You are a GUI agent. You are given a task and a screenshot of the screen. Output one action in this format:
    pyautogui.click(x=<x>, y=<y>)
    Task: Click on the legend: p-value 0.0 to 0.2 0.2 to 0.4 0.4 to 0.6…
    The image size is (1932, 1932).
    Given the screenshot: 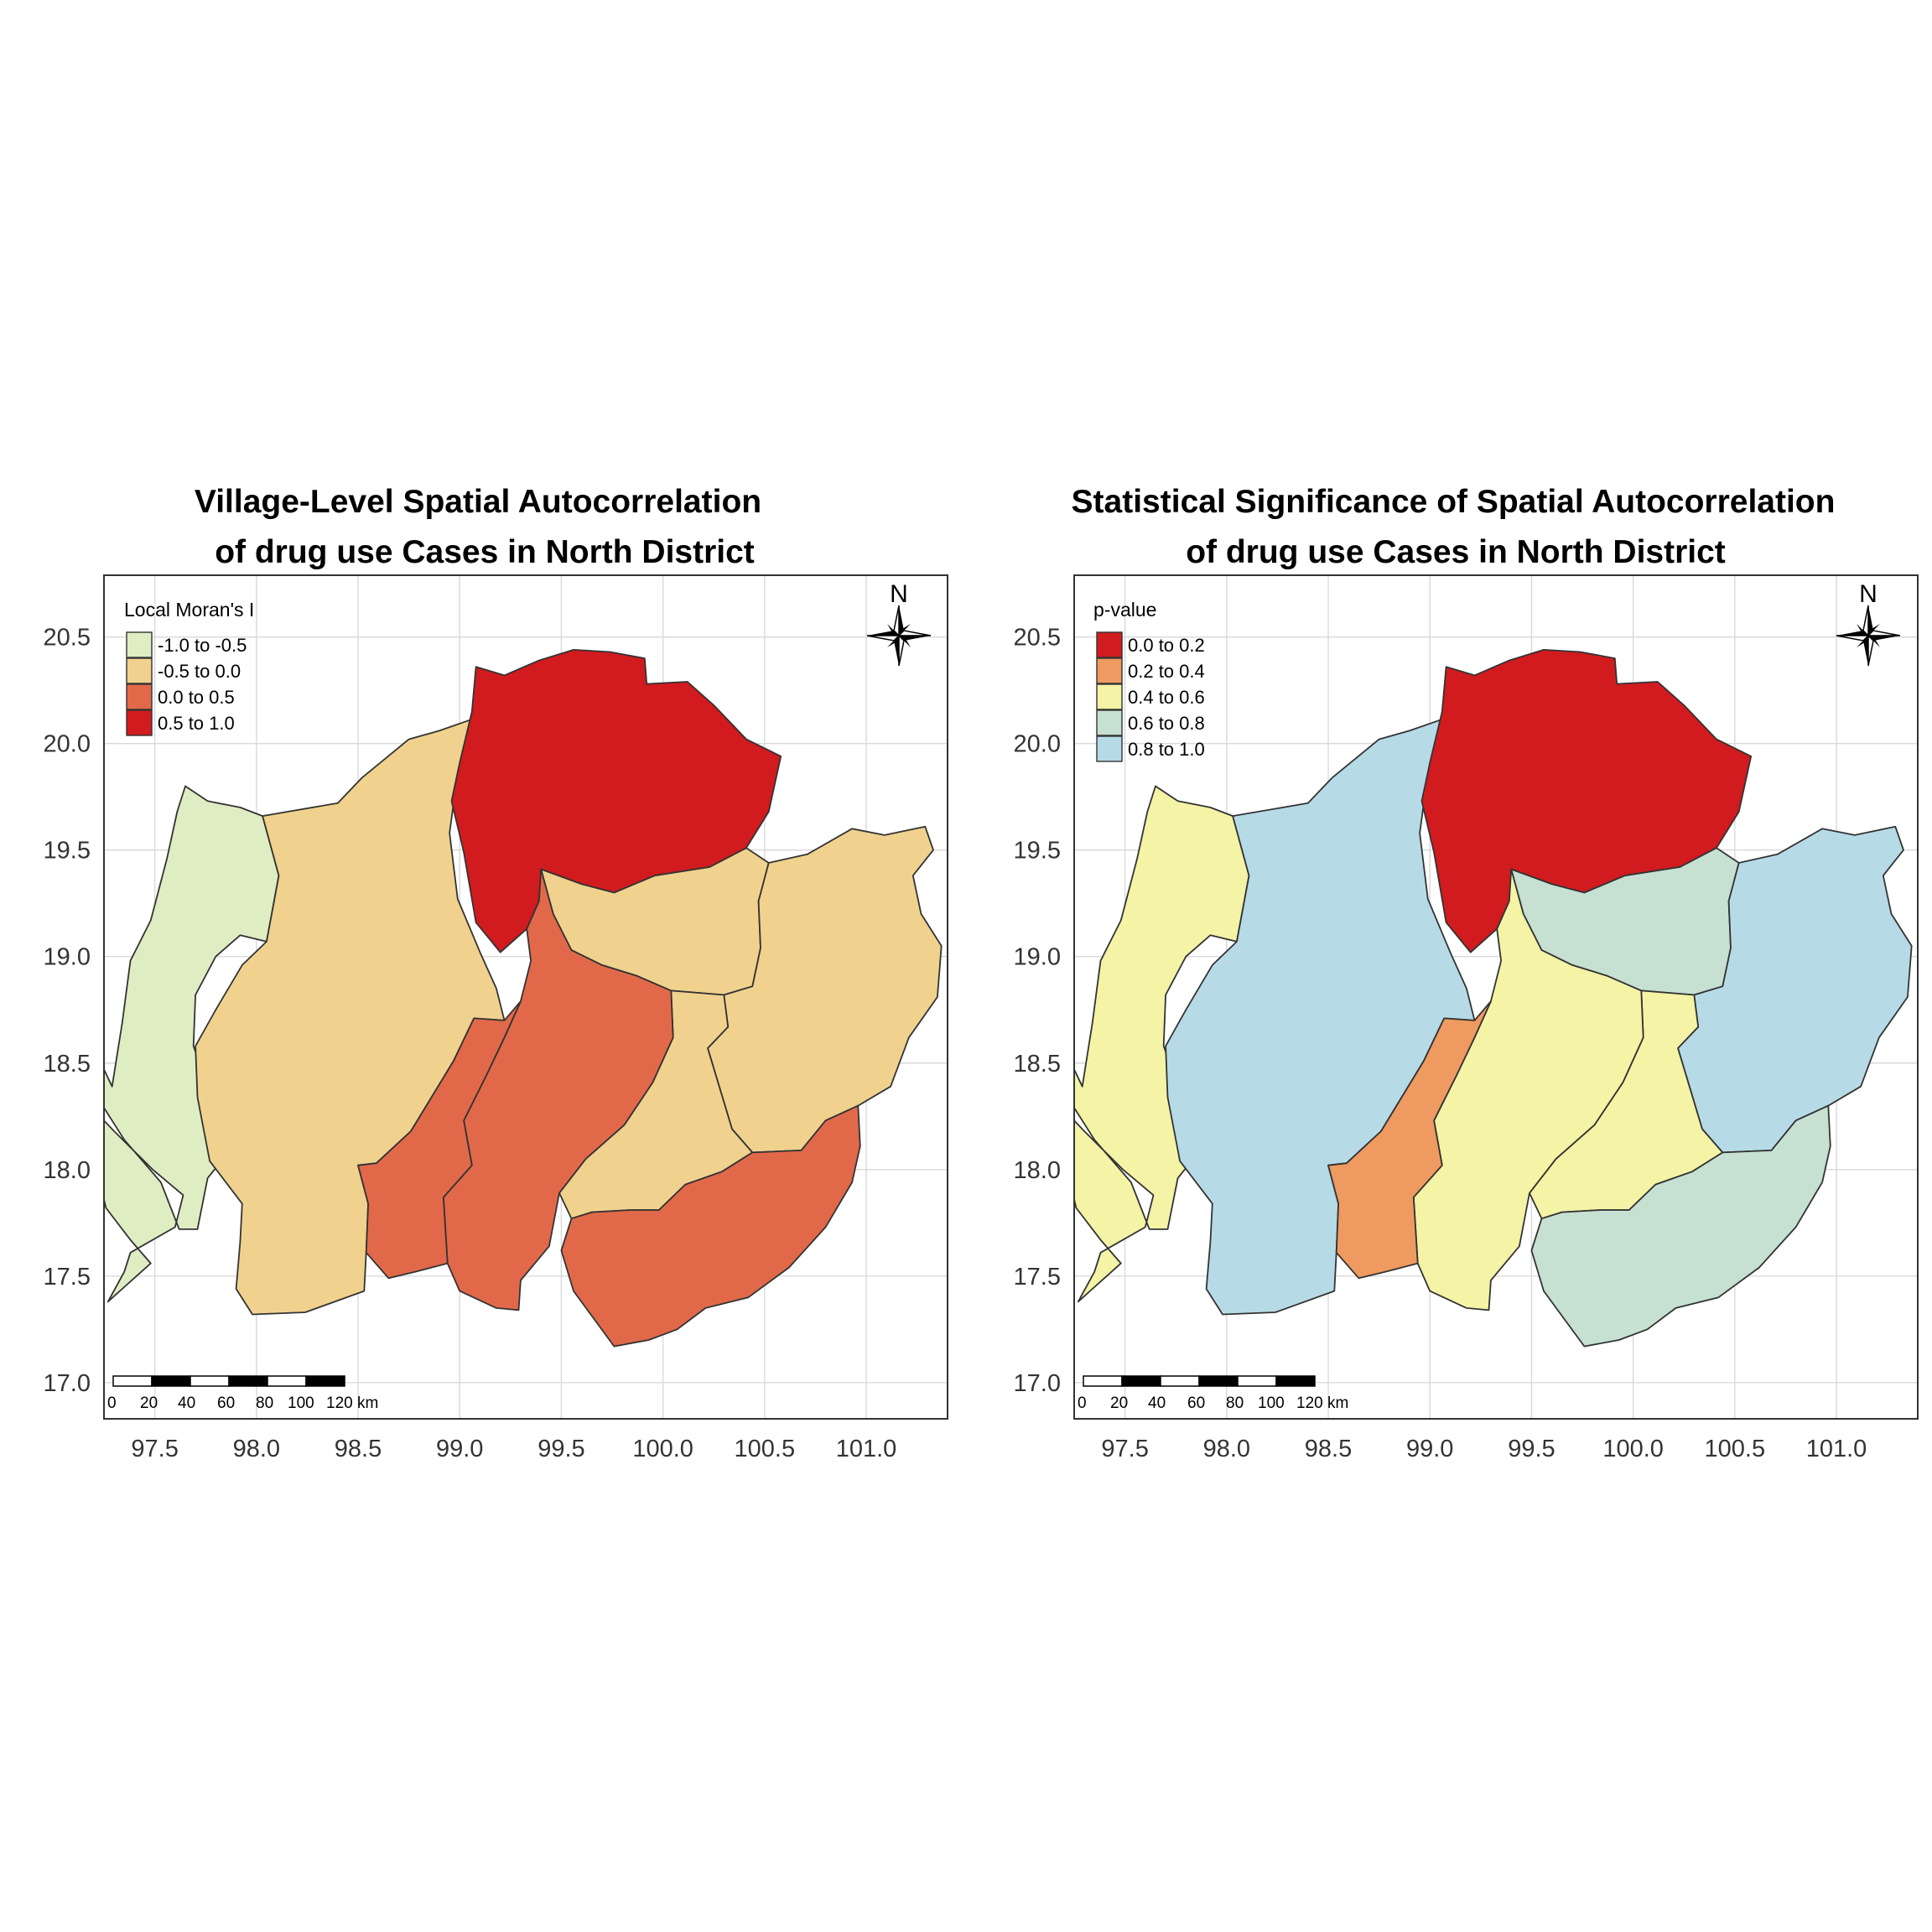 What is the action you would take?
    pyautogui.click(x=1149, y=680)
    